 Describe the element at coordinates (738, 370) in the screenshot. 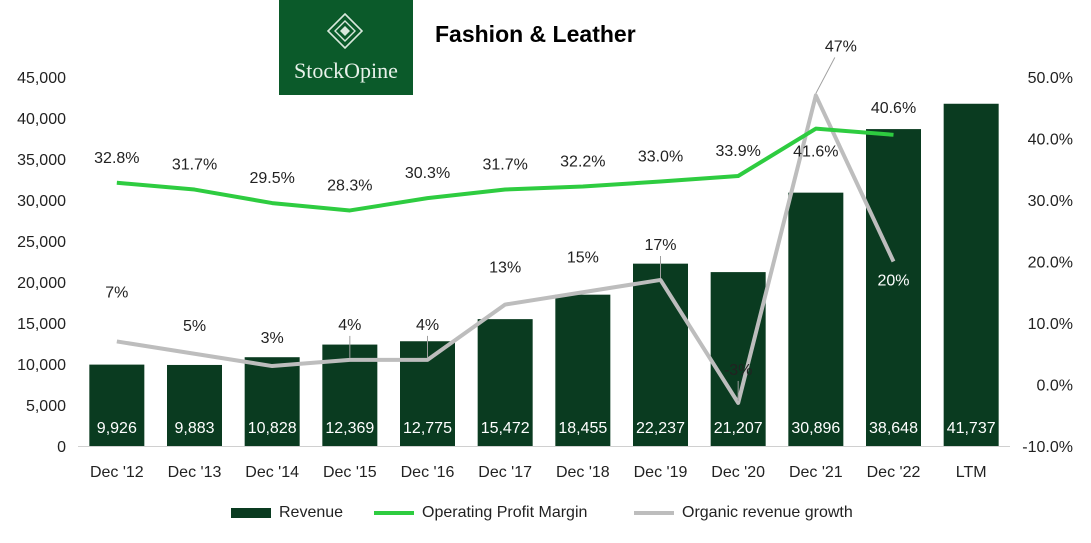

I see `organic-growth-data-label: -3%` at that location.